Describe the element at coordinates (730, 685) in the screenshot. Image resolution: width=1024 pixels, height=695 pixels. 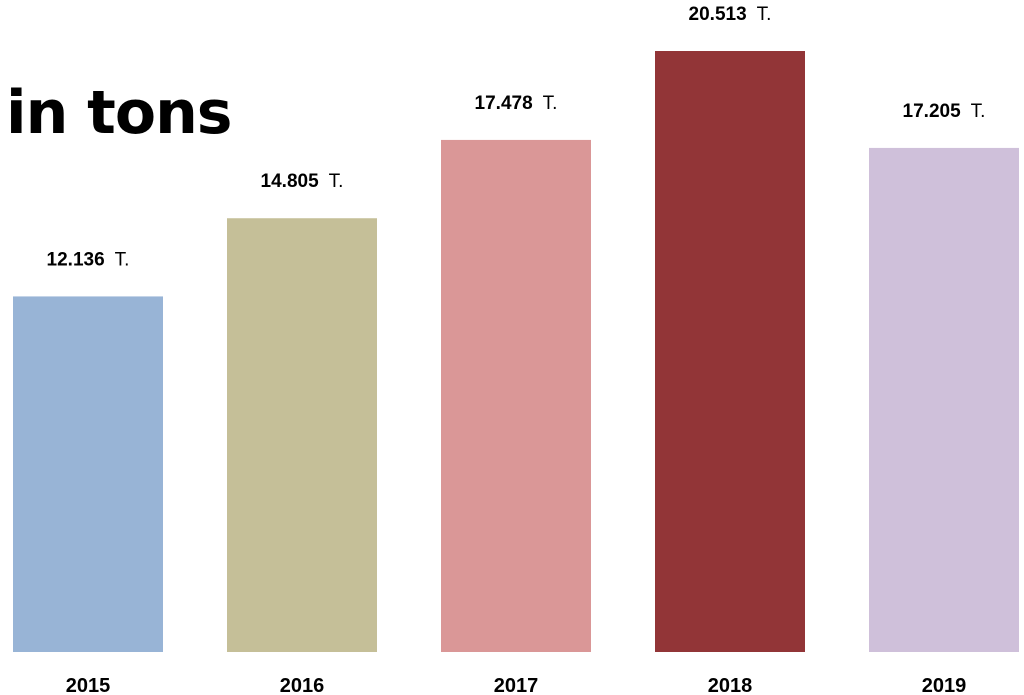
I see `x-tick-label-2018: 2018` at that location.